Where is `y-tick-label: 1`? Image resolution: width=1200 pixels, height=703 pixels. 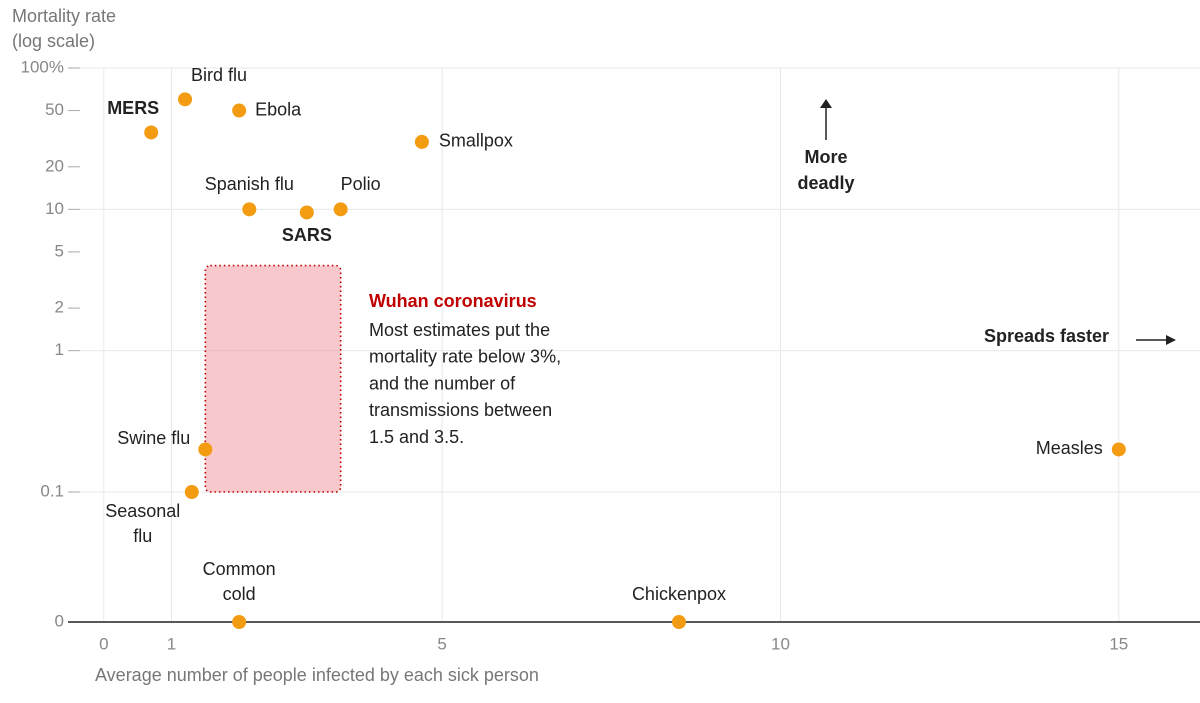
y-tick-label: 1 is located at coordinates (59, 349).